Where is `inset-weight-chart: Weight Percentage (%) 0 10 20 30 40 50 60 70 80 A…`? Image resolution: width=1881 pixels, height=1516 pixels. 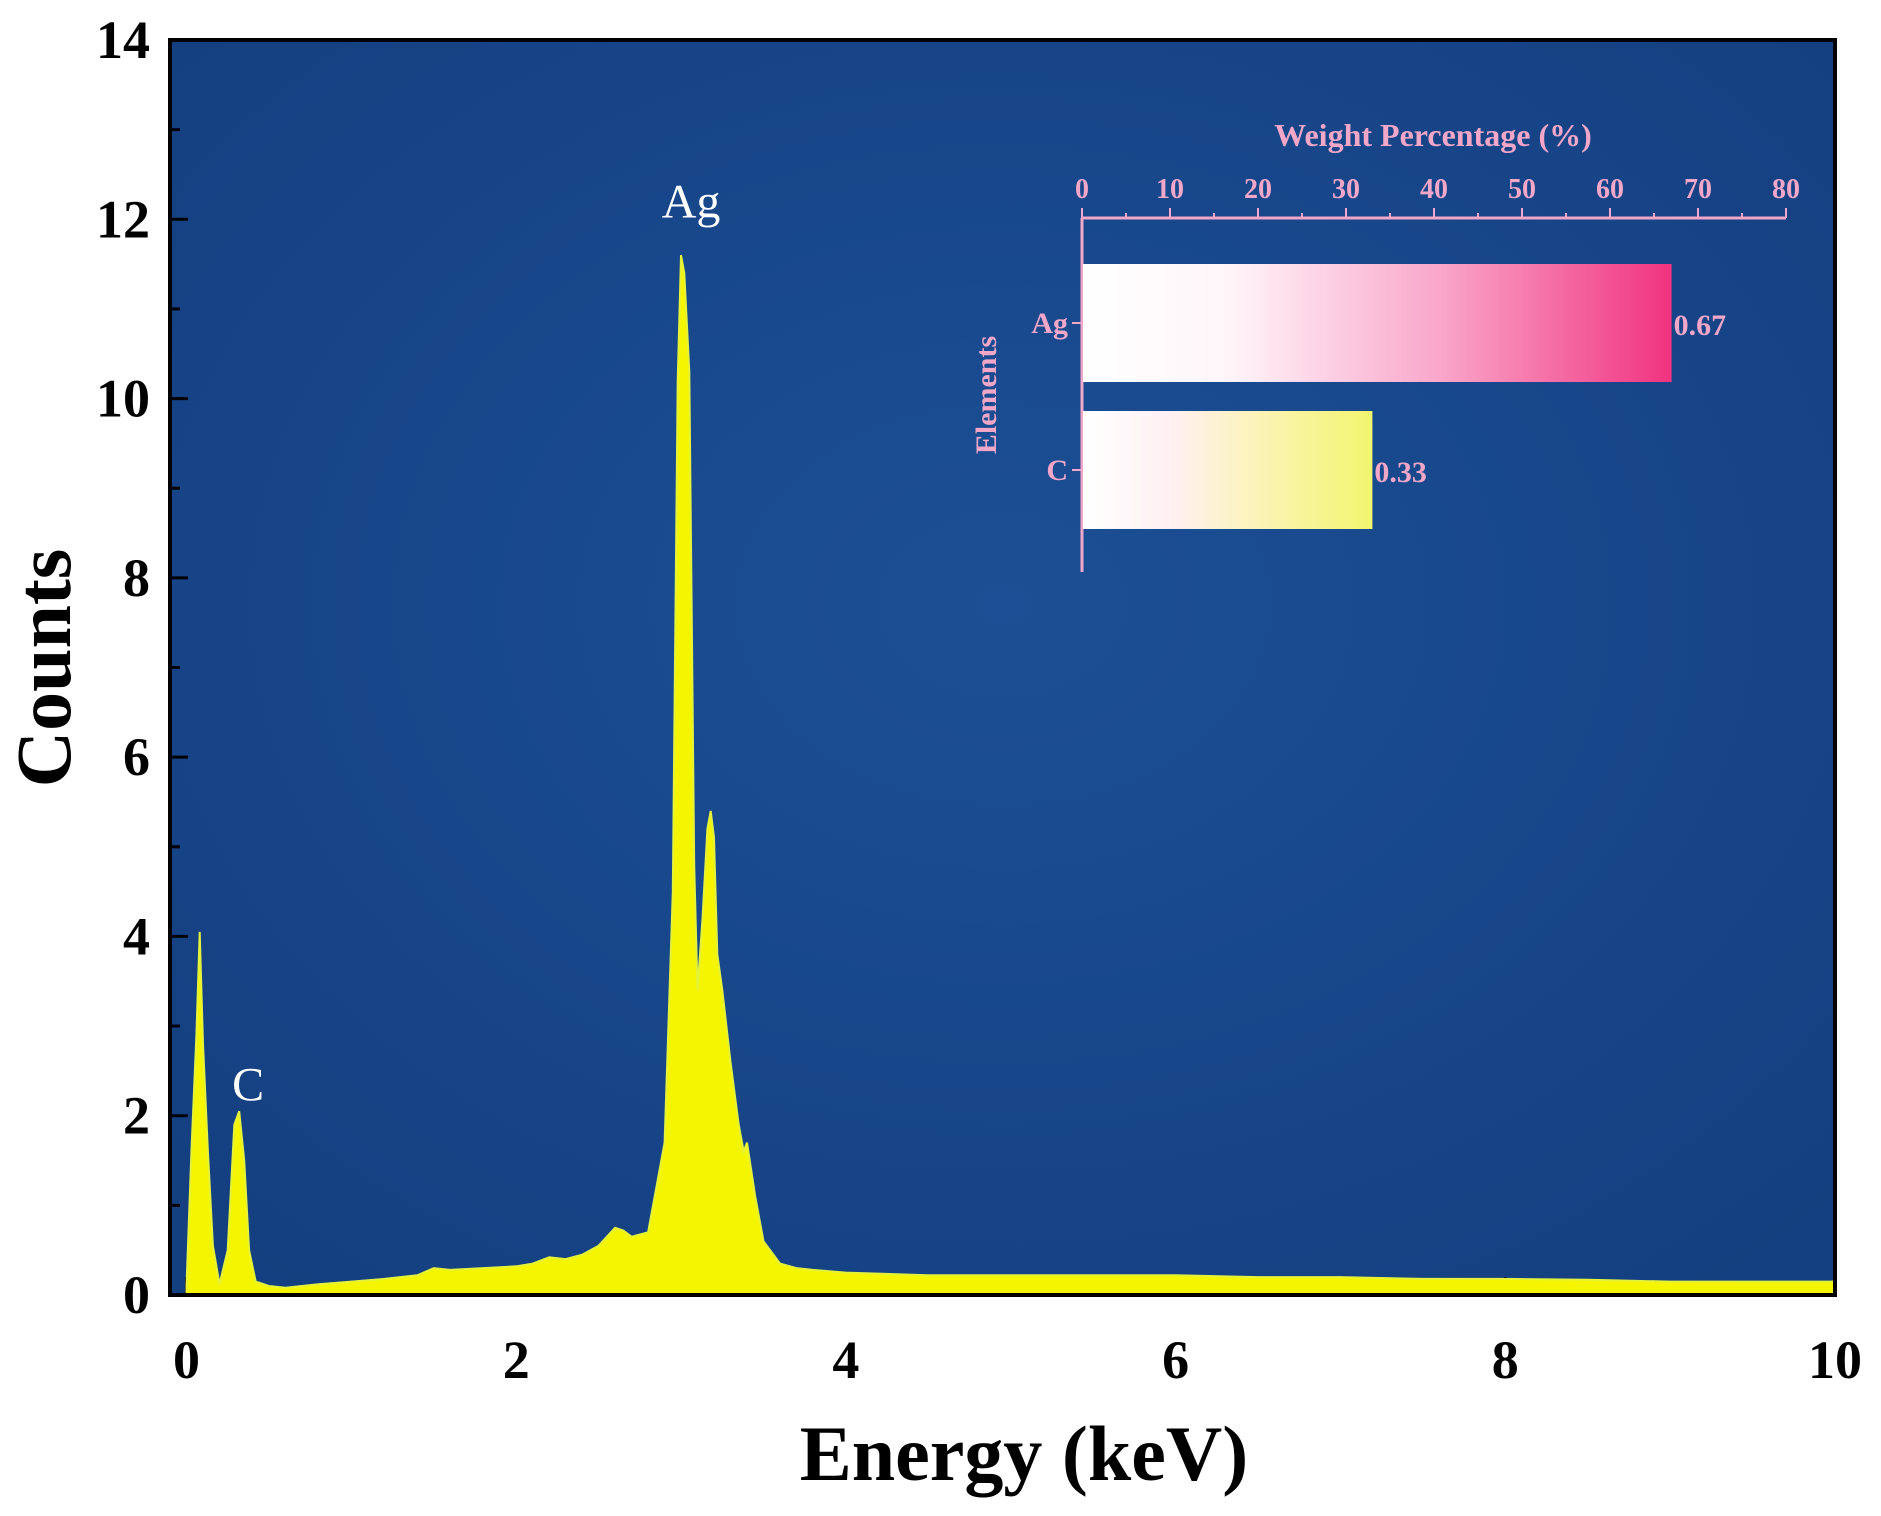
inset-weight-chart: Weight Percentage (%) 0 10 20 30 40 50 60 70 80 A… is located at coordinates (1385, 344).